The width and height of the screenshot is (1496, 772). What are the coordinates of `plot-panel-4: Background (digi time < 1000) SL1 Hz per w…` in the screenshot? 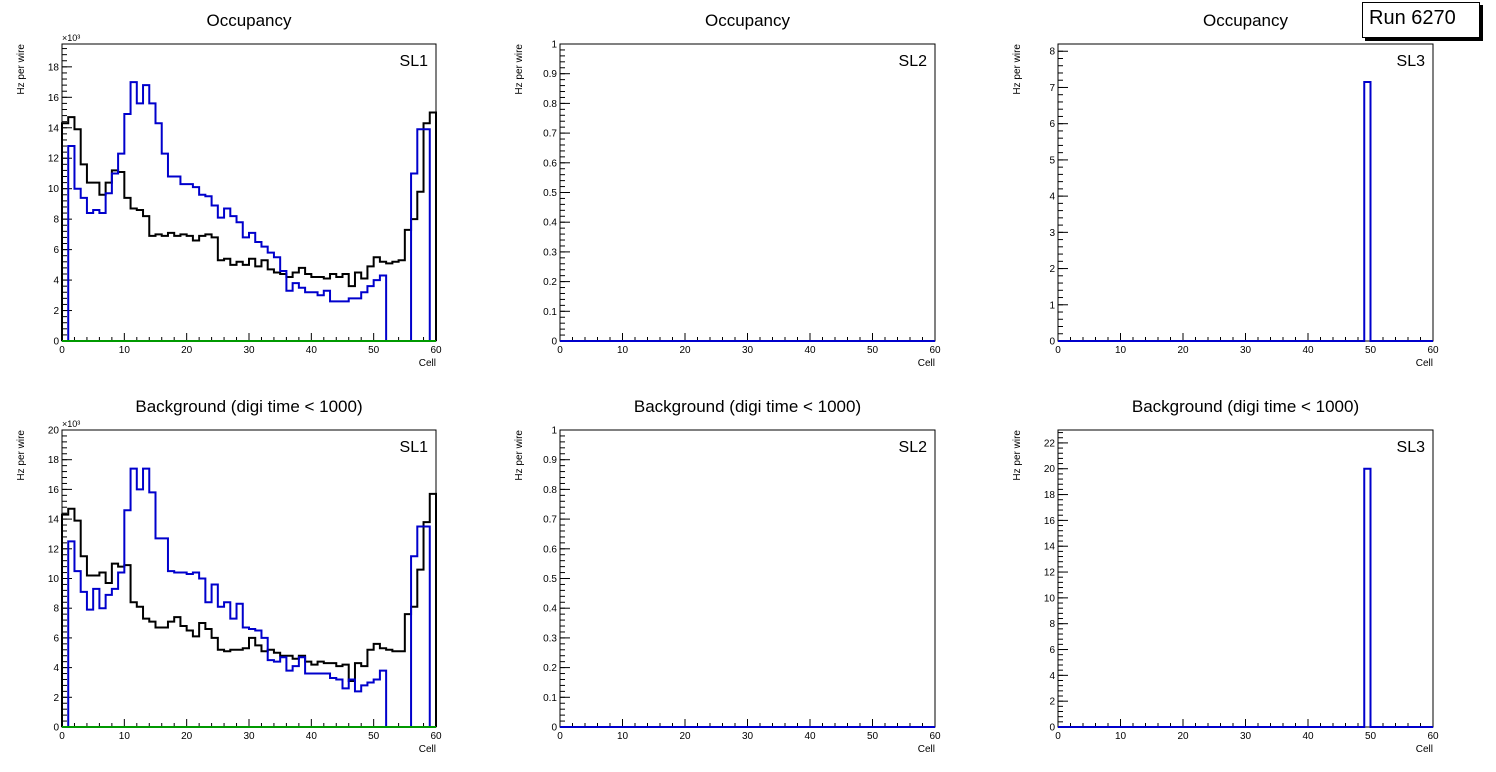 It's located at (229, 576).